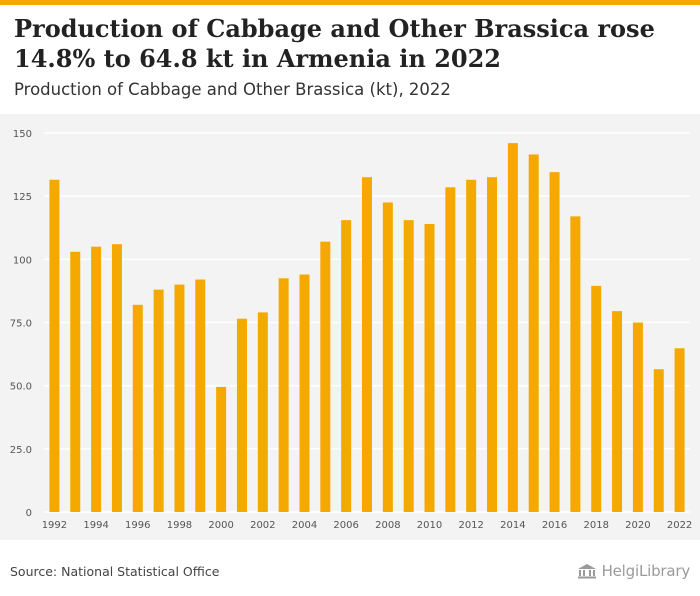 The width and height of the screenshot is (700, 596). What do you see at coordinates (262, 412) in the screenshot?
I see `bar-2002` at bounding box center [262, 412].